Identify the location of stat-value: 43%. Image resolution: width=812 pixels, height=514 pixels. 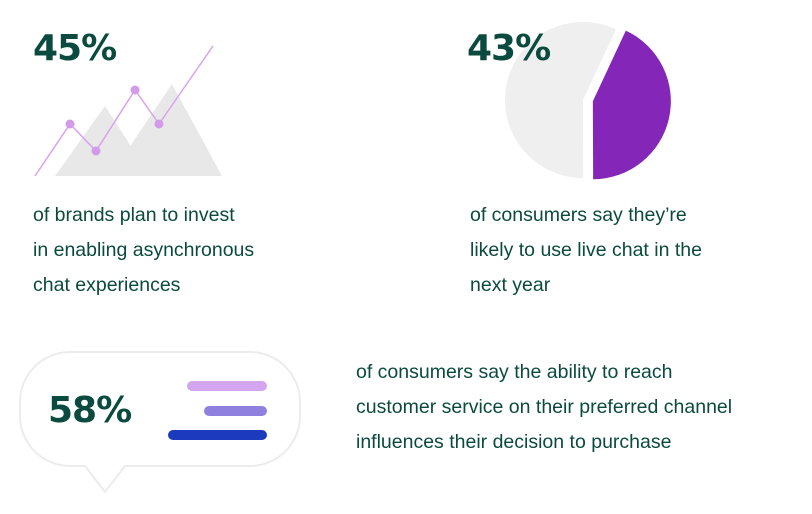
(508, 48).